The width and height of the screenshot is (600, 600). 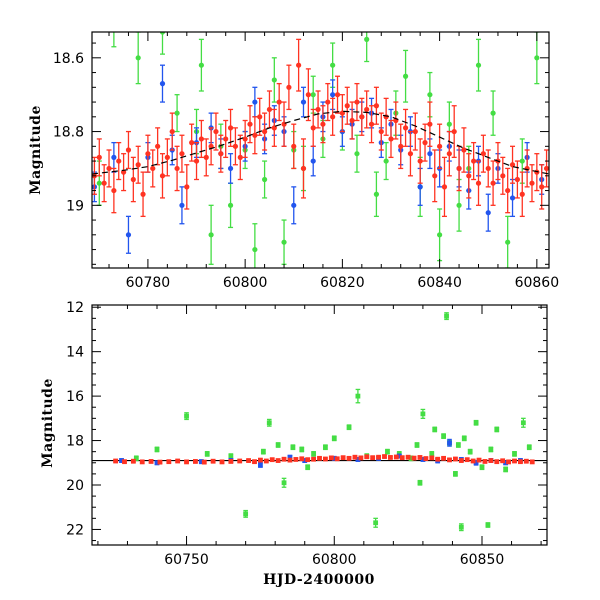 I want to click on y-tick-label: 18.8, so click(x=68, y=133).